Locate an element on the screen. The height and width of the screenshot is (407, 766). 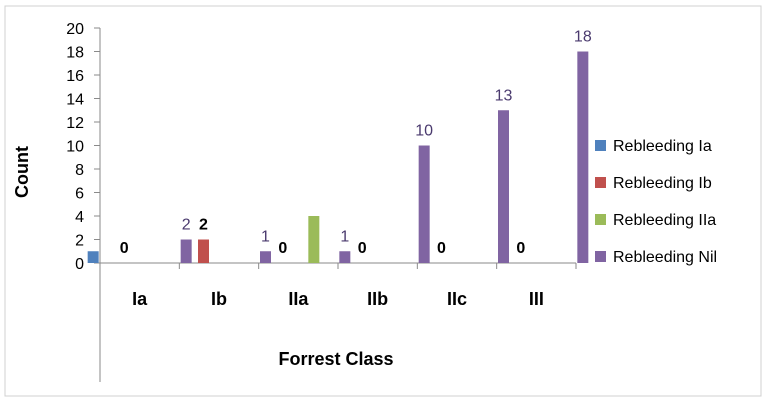
data-label: 10 is located at coordinates (424, 131).